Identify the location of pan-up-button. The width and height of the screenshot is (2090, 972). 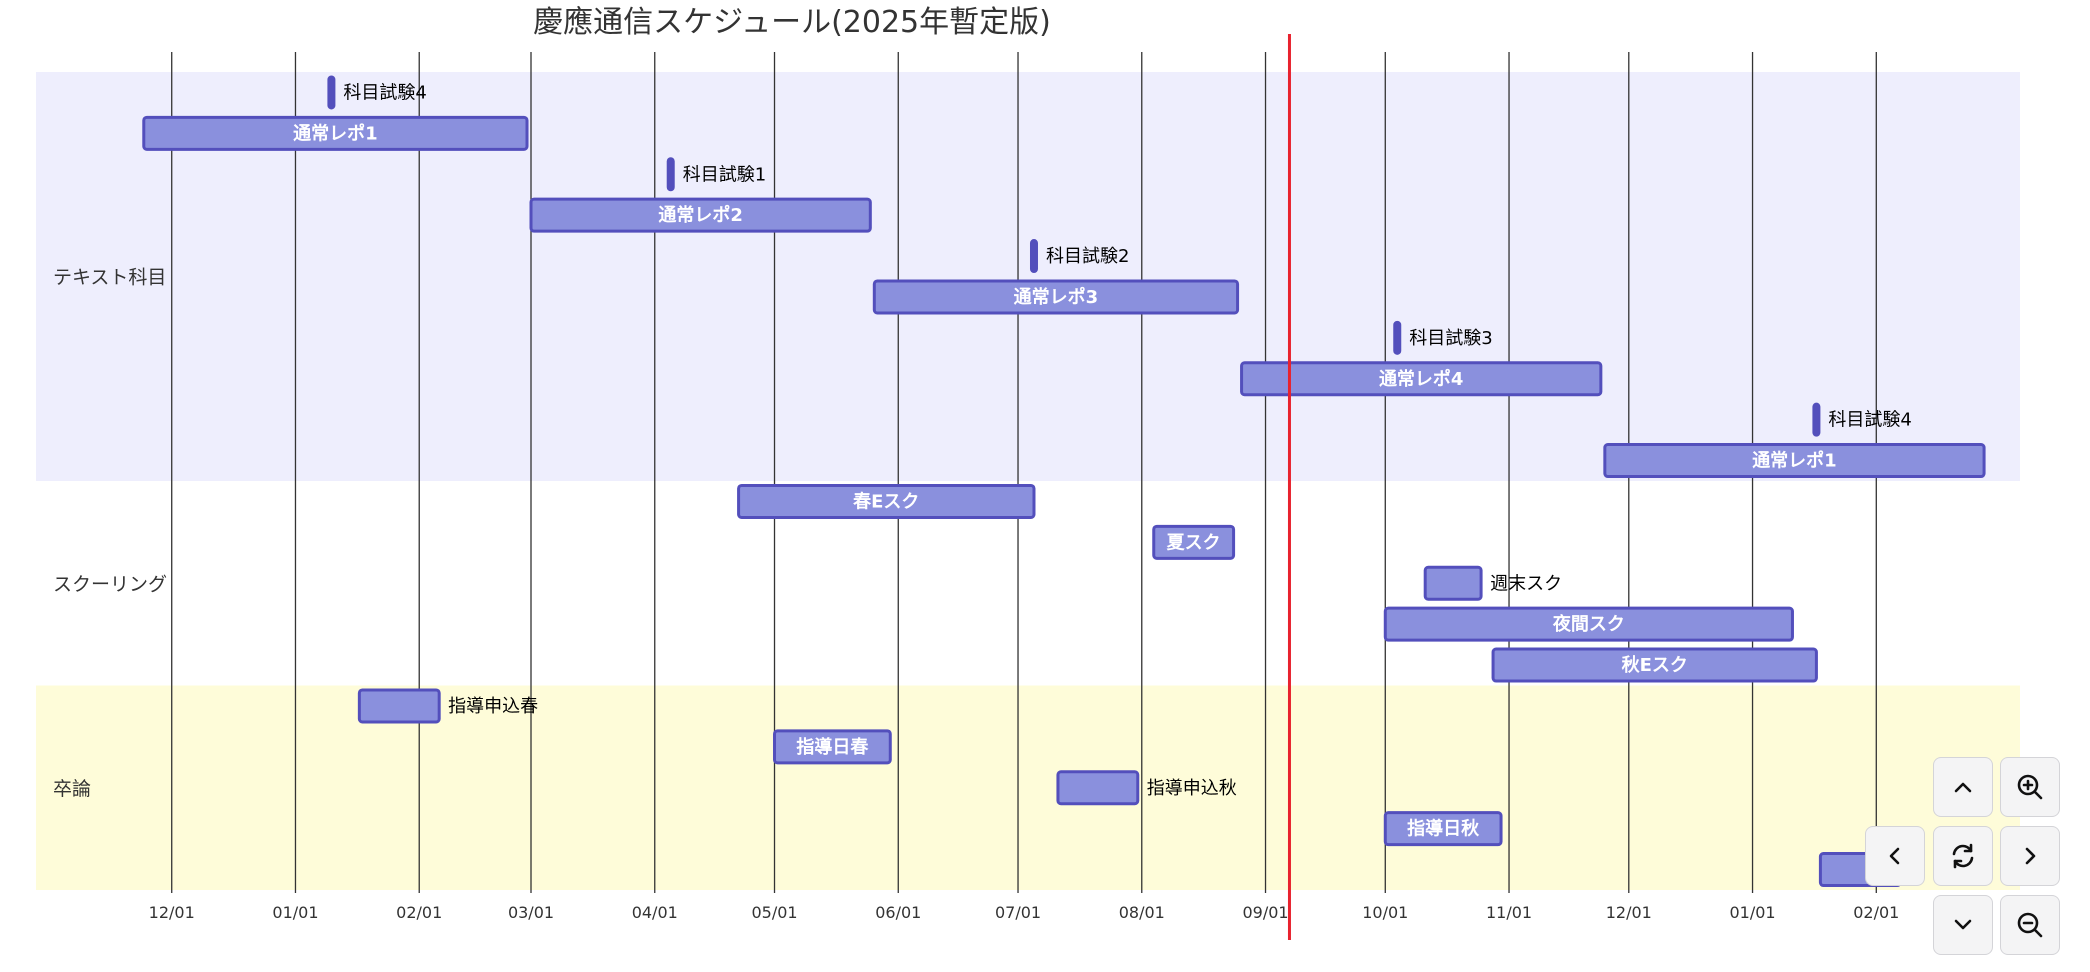
(1963, 787).